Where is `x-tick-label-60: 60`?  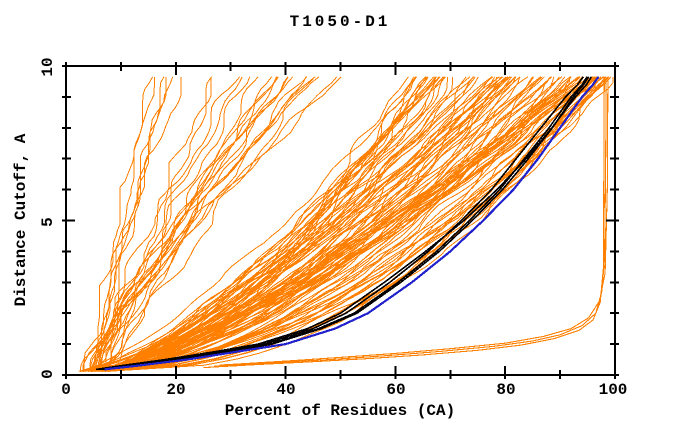
x-tick-label-60: 60 is located at coordinates (396, 390).